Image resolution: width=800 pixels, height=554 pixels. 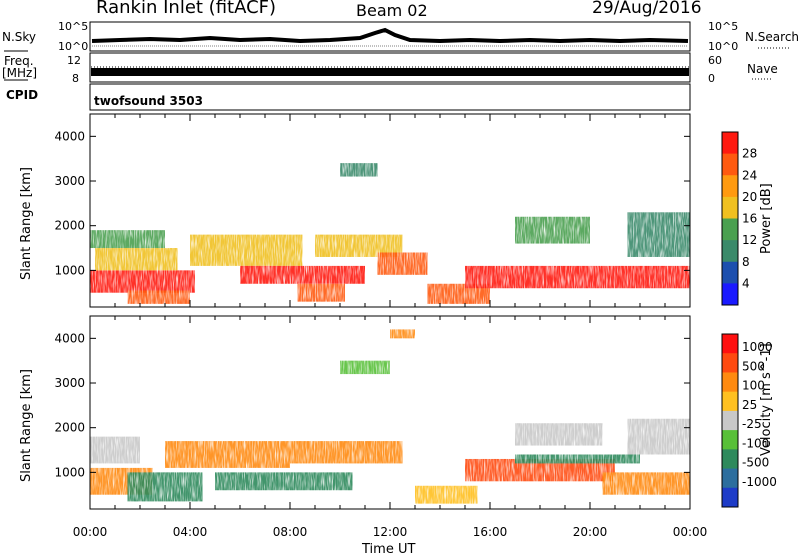 What do you see at coordinates (490, 532) in the screenshot?
I see `x-tick-label: 16:00` at bounding box center [490, 532].